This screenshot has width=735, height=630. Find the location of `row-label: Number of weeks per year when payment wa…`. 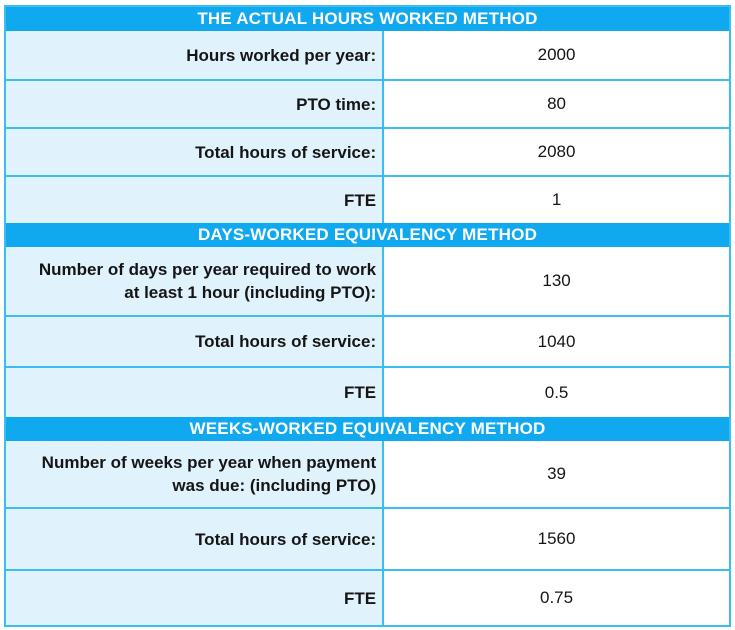

row-label: Number of weeks per year when payment wa… is located at coordinates (195, 474).